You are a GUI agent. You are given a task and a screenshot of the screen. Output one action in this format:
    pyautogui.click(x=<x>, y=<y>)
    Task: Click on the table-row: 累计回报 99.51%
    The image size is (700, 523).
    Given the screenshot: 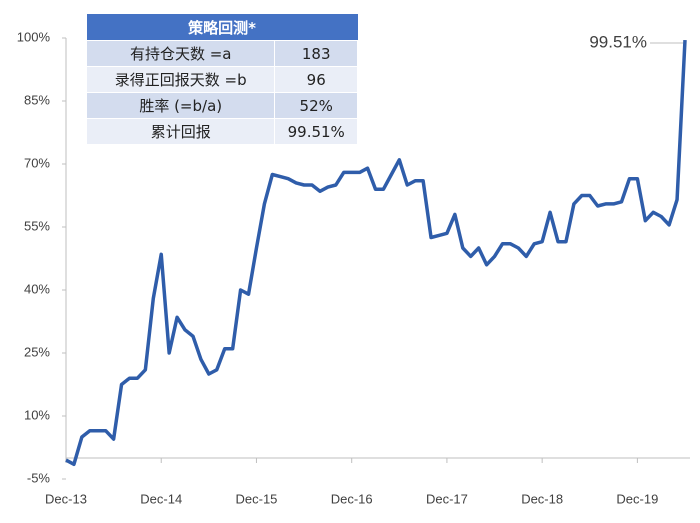 What is the action you would take?
    pyautogui.click(x=221, y=131)
    